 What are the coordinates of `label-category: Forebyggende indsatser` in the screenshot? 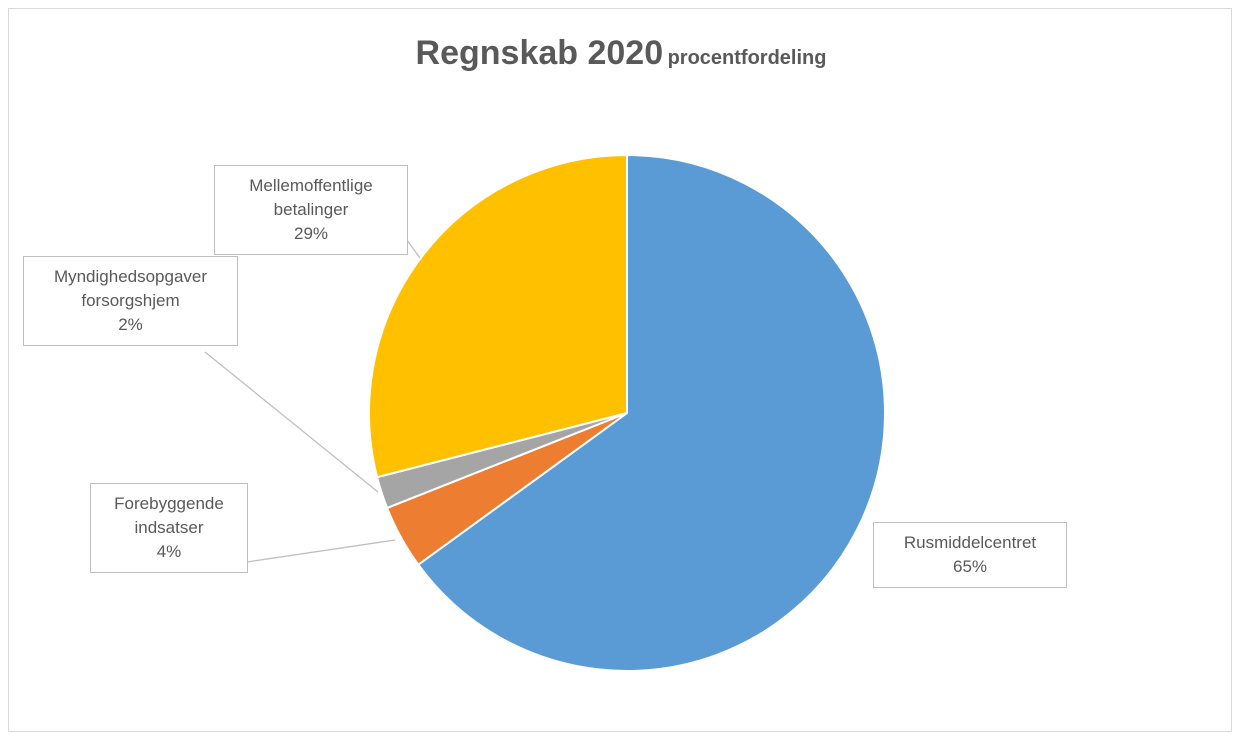 It's located at (169, 515).